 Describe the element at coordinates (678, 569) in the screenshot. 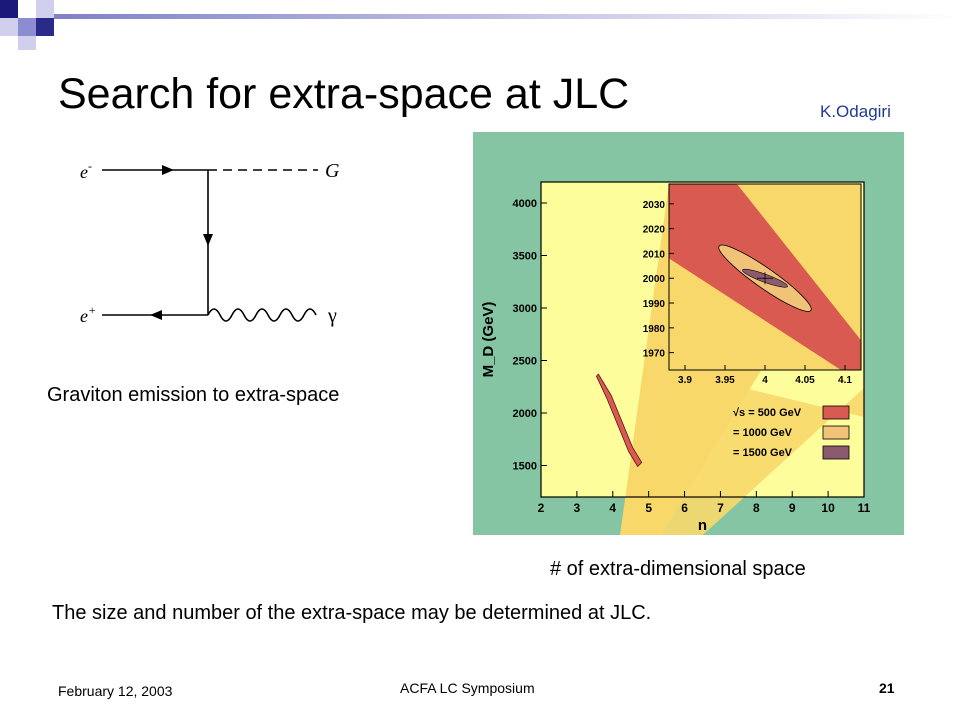

I see `plot-caption: # of extra-dimensional space` at that location.